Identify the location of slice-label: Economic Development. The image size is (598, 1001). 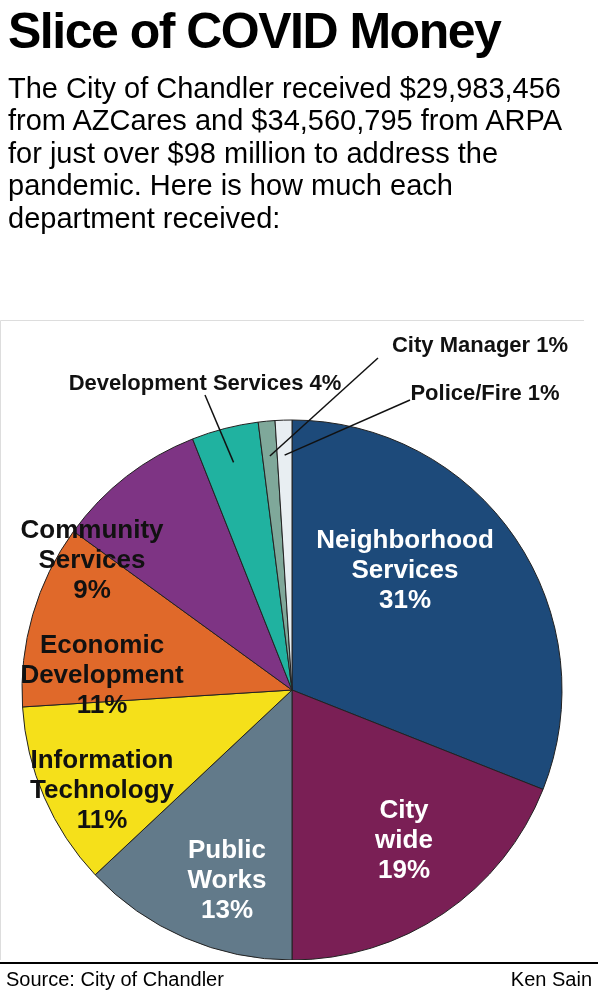
(102, 659).